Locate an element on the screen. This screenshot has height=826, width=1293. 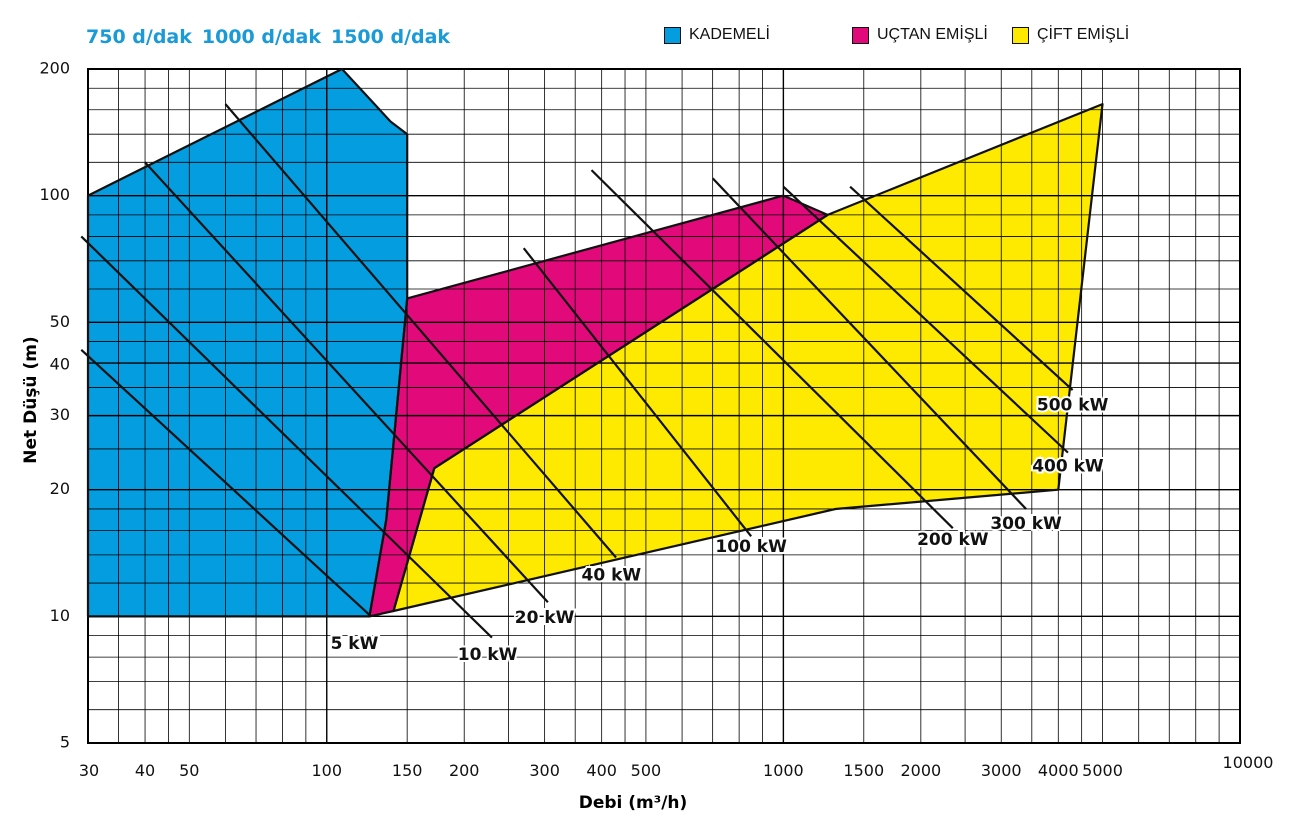
y-tick-label: 5 is located at coordinates (65, 742).